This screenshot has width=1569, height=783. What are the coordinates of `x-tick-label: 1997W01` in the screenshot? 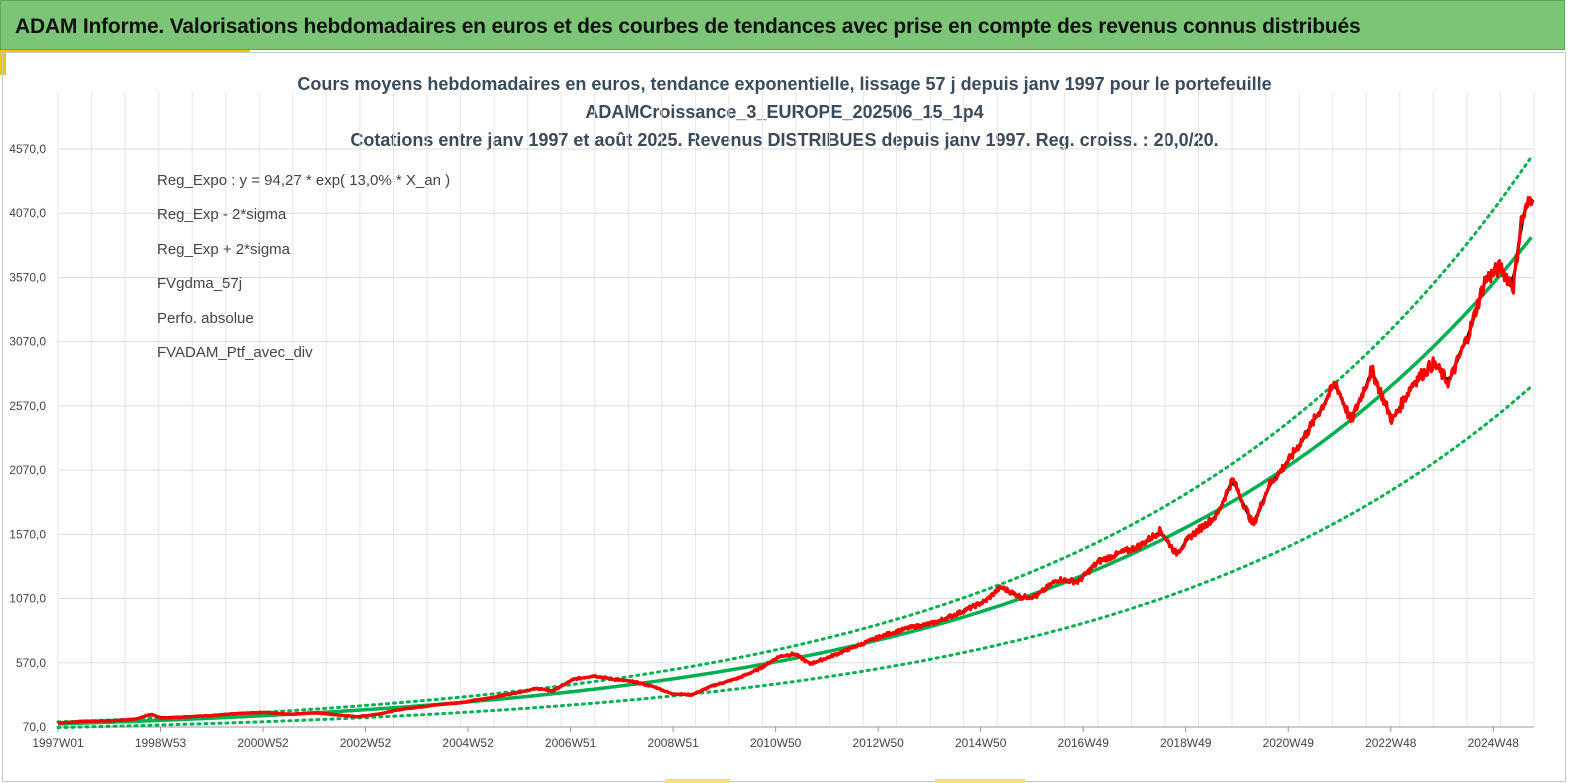 It's located at (58, 743).